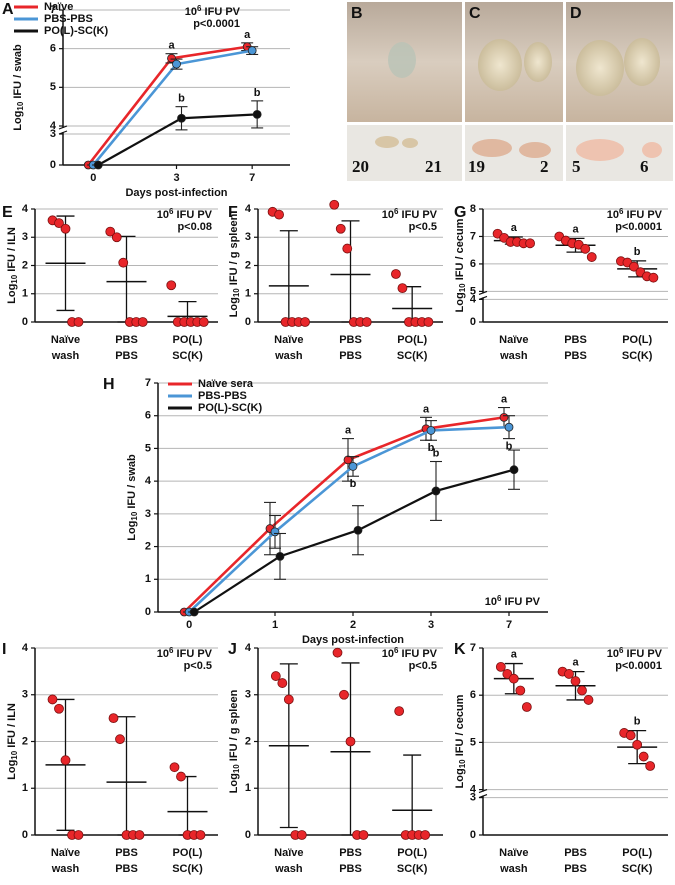  What do you see at coordinates (233, 212) in the screenshot?
I see `panel-letter: F` at bounding box center [233, 212].